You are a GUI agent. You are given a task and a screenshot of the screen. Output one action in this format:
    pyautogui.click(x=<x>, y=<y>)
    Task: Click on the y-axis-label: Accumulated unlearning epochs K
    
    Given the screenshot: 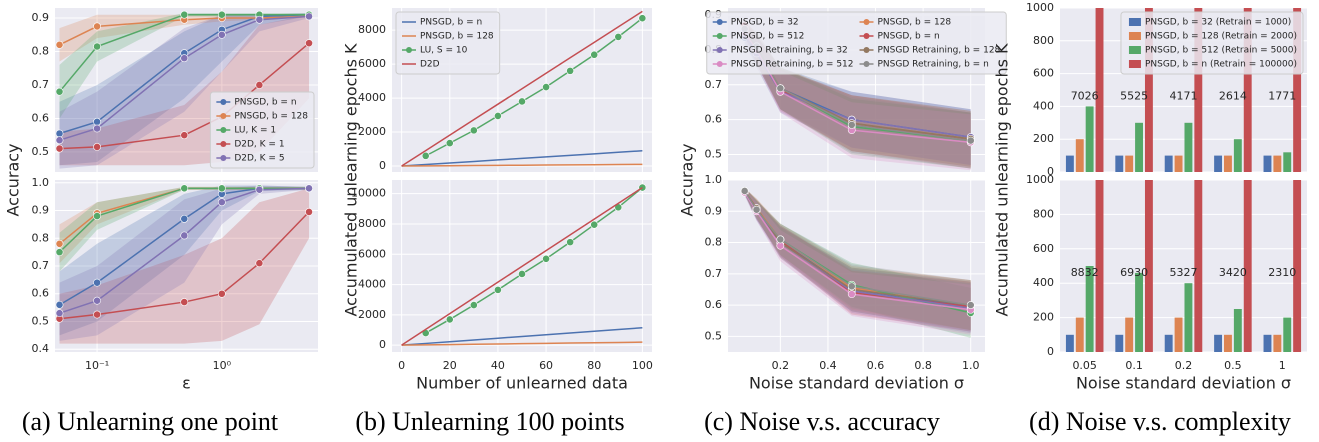 What is the action you would take?
    pyautogui.click(x=1002, y=180)
    